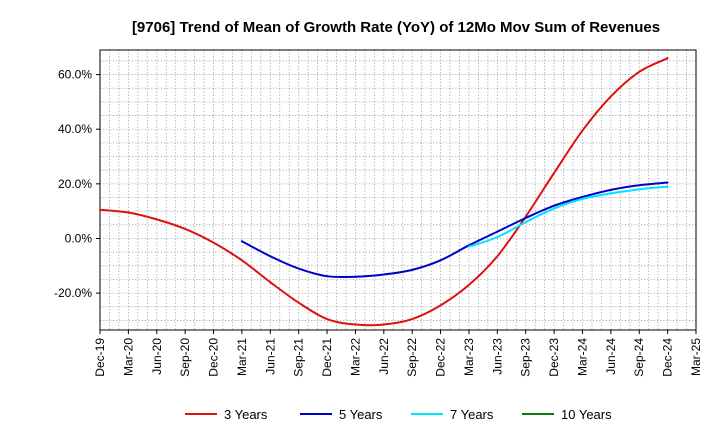 The width and height of the screenshot is (720, 440). What do you see at coordinates (361, 414) in the screenshot?
I see `legend-label-5-years: 5 Years` at bounding box center [361, 414].